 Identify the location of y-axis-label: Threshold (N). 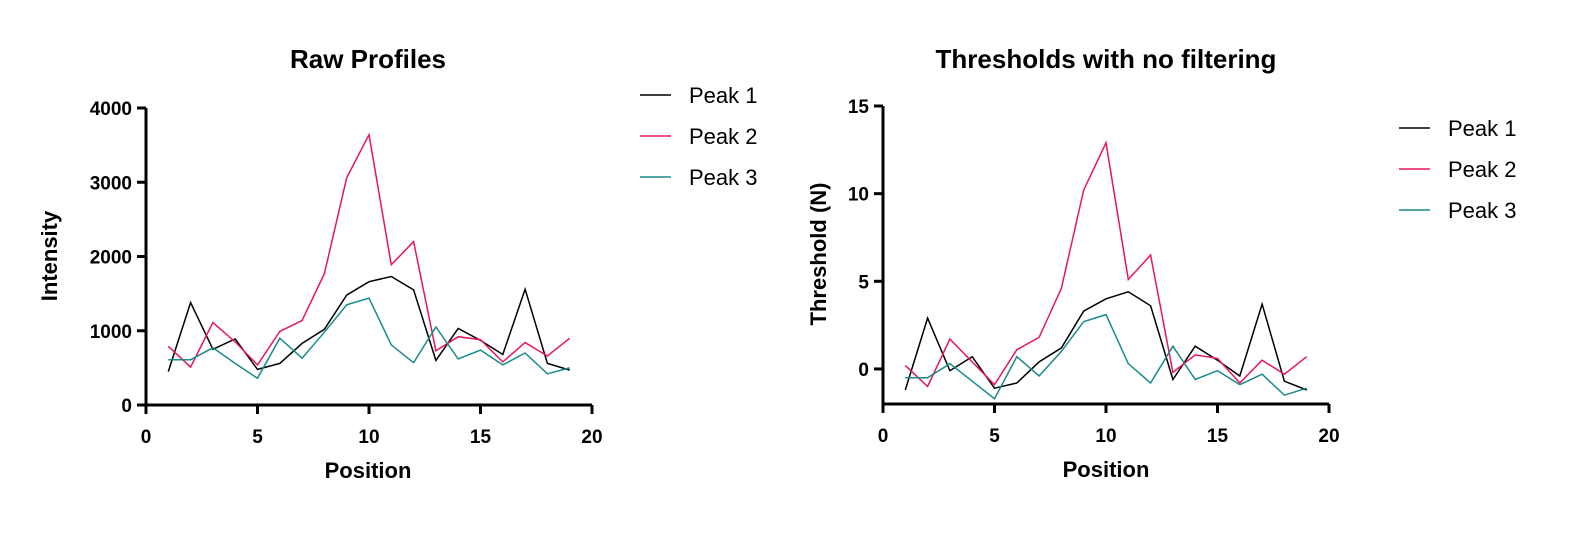
(818, 254).